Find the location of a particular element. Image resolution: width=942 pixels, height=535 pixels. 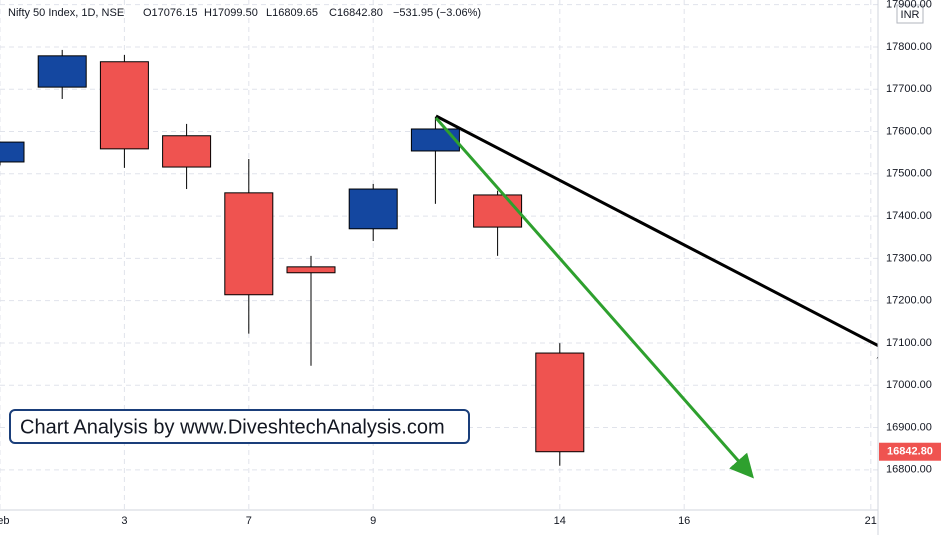

x-tick-label: Feb is located at coordinates (4, 521).